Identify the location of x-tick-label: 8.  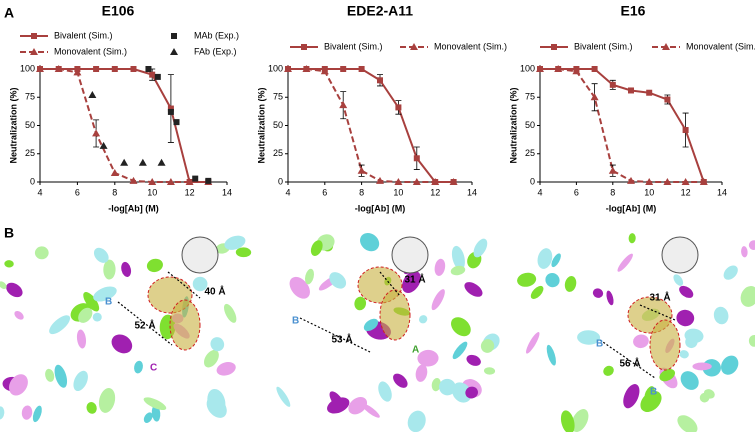
(114, 192).